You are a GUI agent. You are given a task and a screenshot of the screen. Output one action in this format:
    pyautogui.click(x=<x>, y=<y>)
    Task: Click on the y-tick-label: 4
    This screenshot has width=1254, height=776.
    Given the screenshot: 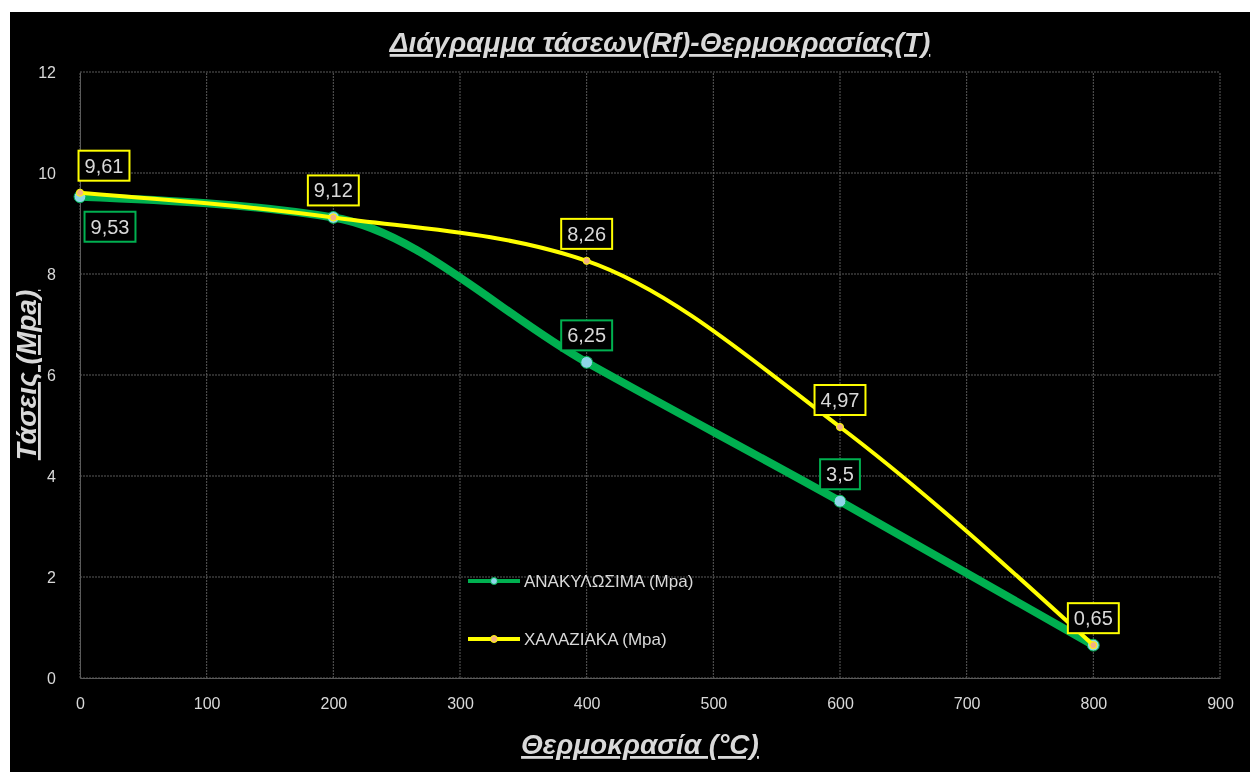 What is the action you would take?
    pyautogui.click(x=52, y=476)
    